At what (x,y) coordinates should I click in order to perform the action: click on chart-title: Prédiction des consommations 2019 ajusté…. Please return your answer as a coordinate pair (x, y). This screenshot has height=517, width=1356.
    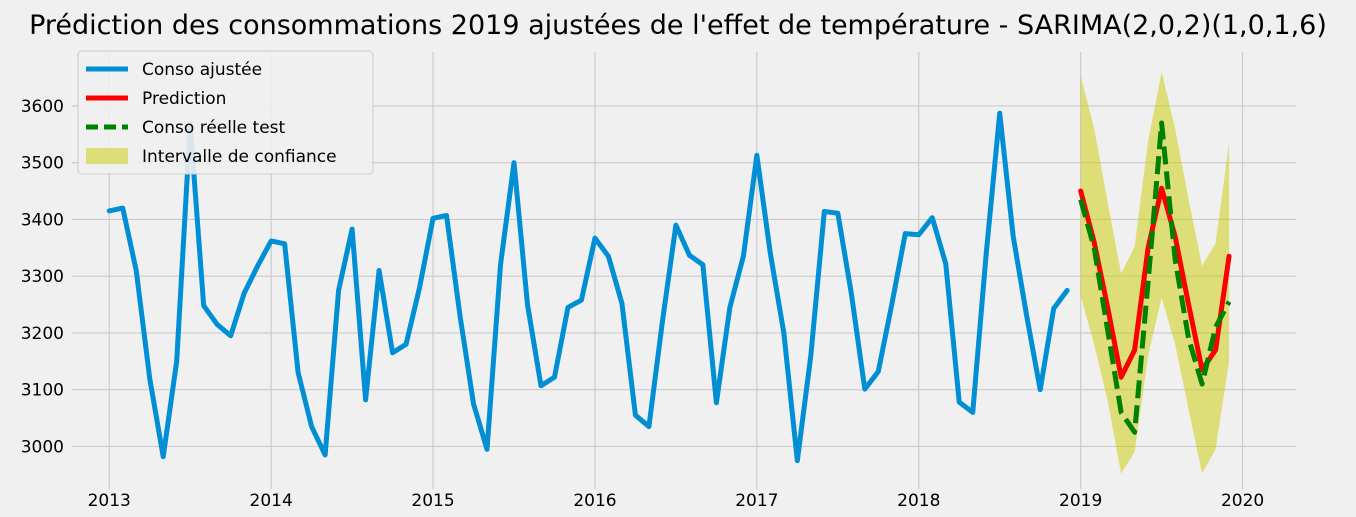
    Looking at the image, I should click on (678, 25).